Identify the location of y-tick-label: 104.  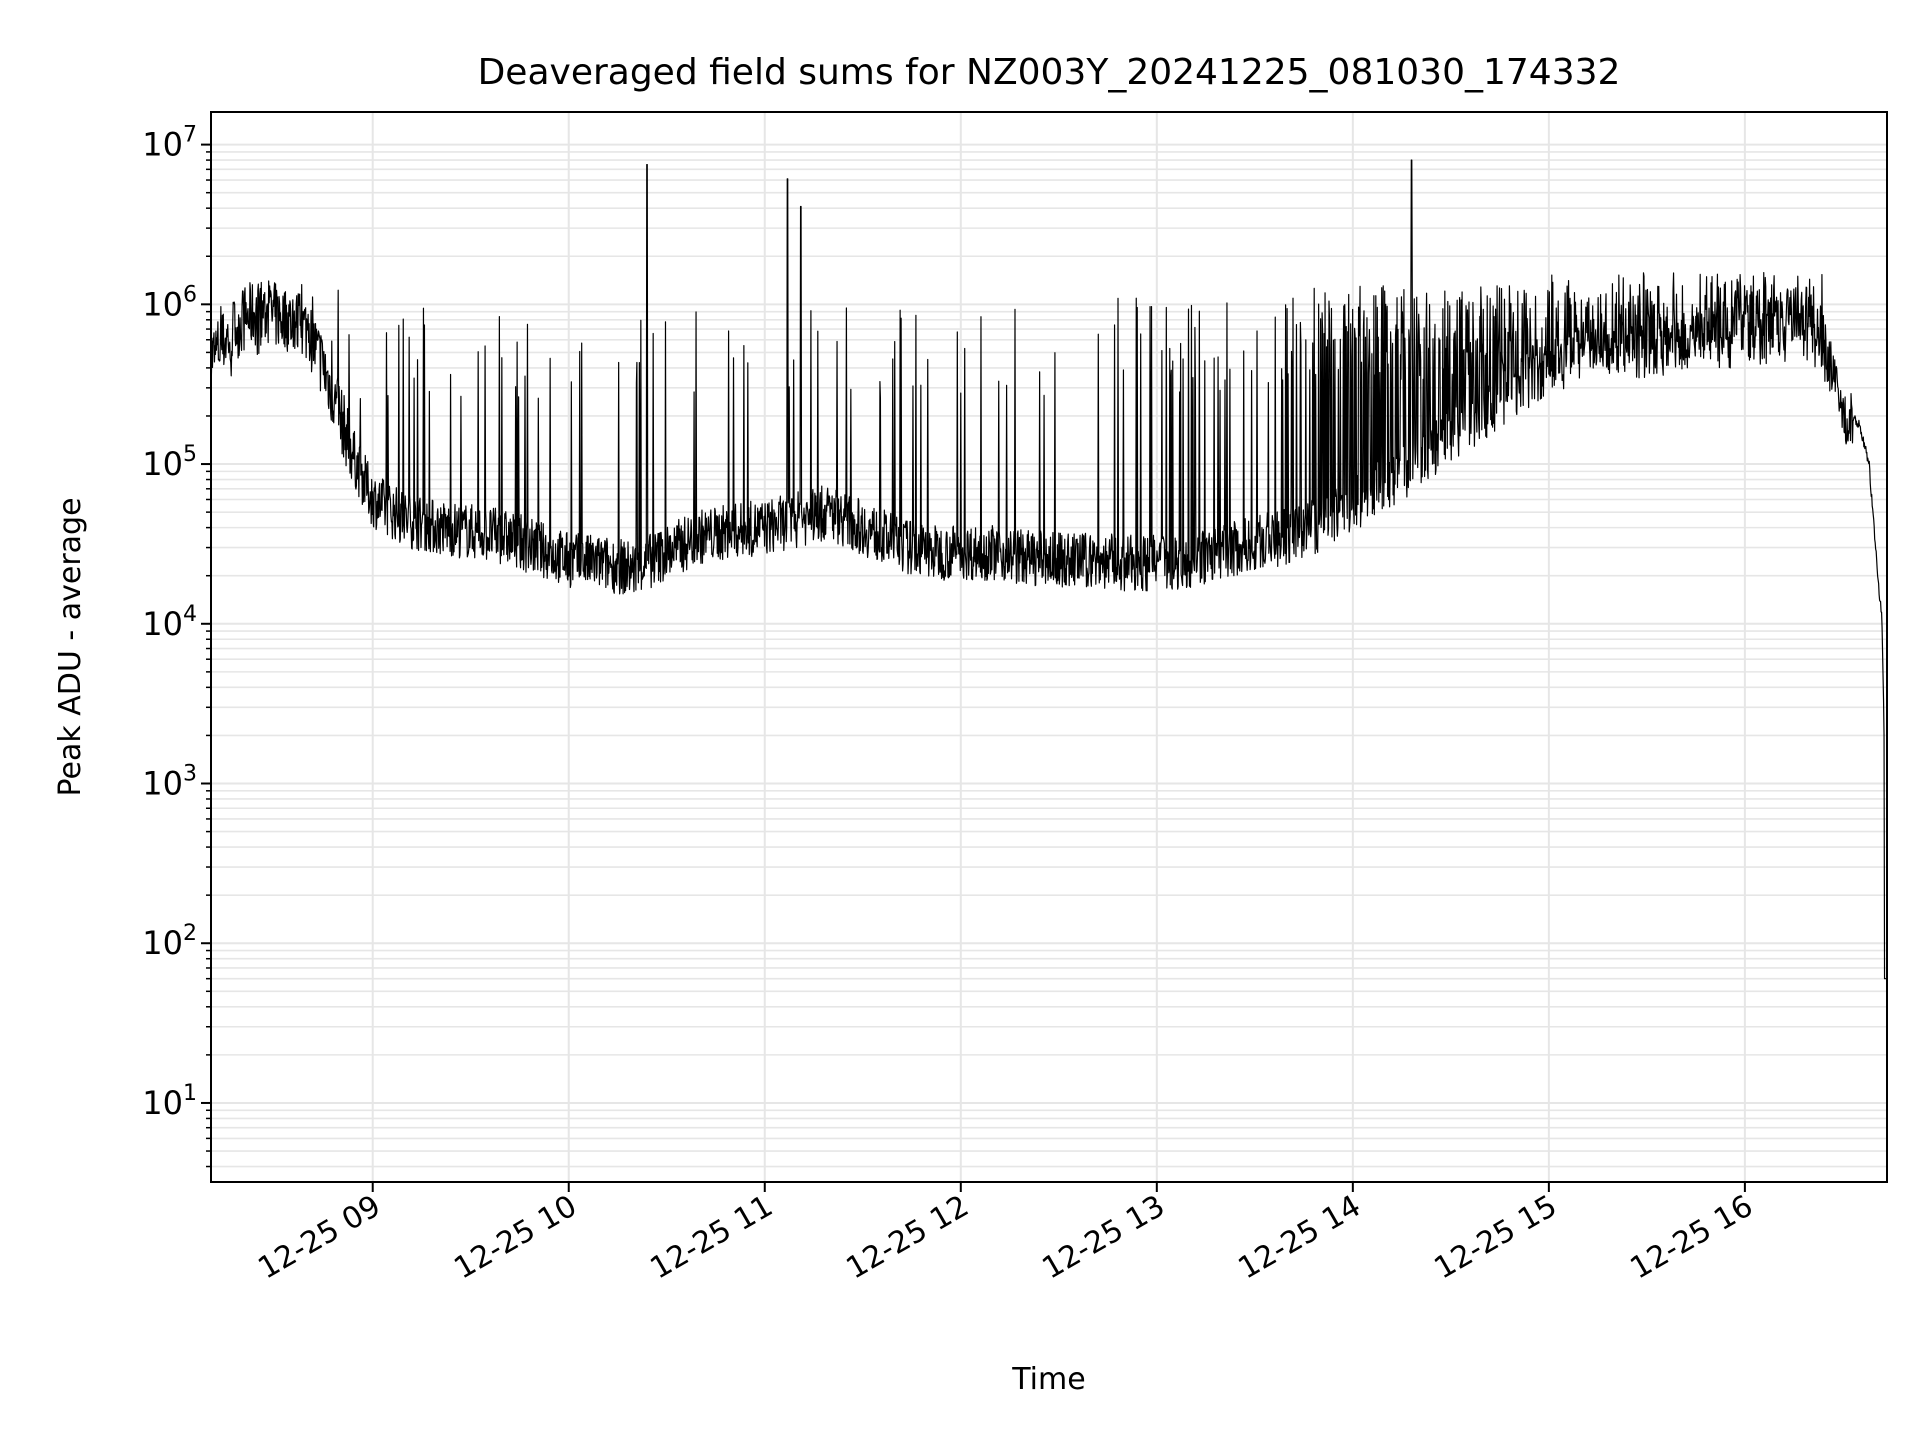
(169, 622).